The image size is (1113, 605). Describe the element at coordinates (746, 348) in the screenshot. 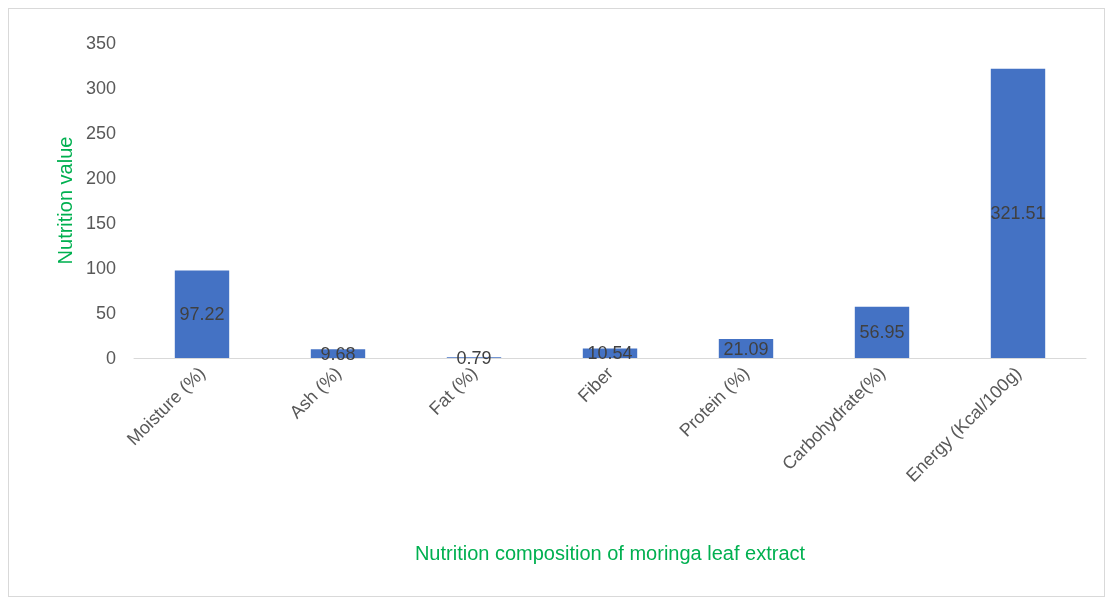

I see `data-label: 21.09` at that location.